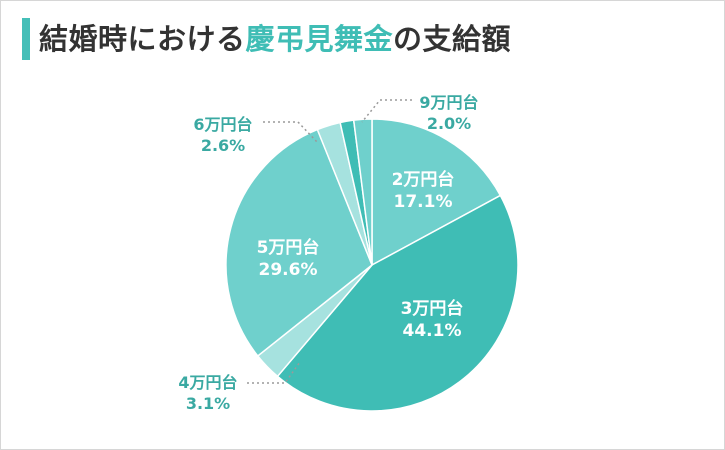 This screenshot has height=450, width=725. What do you see at coordinates (26, 39) in the screenshot?
I see `title-accent-bar` at bounding box center [26, 39].